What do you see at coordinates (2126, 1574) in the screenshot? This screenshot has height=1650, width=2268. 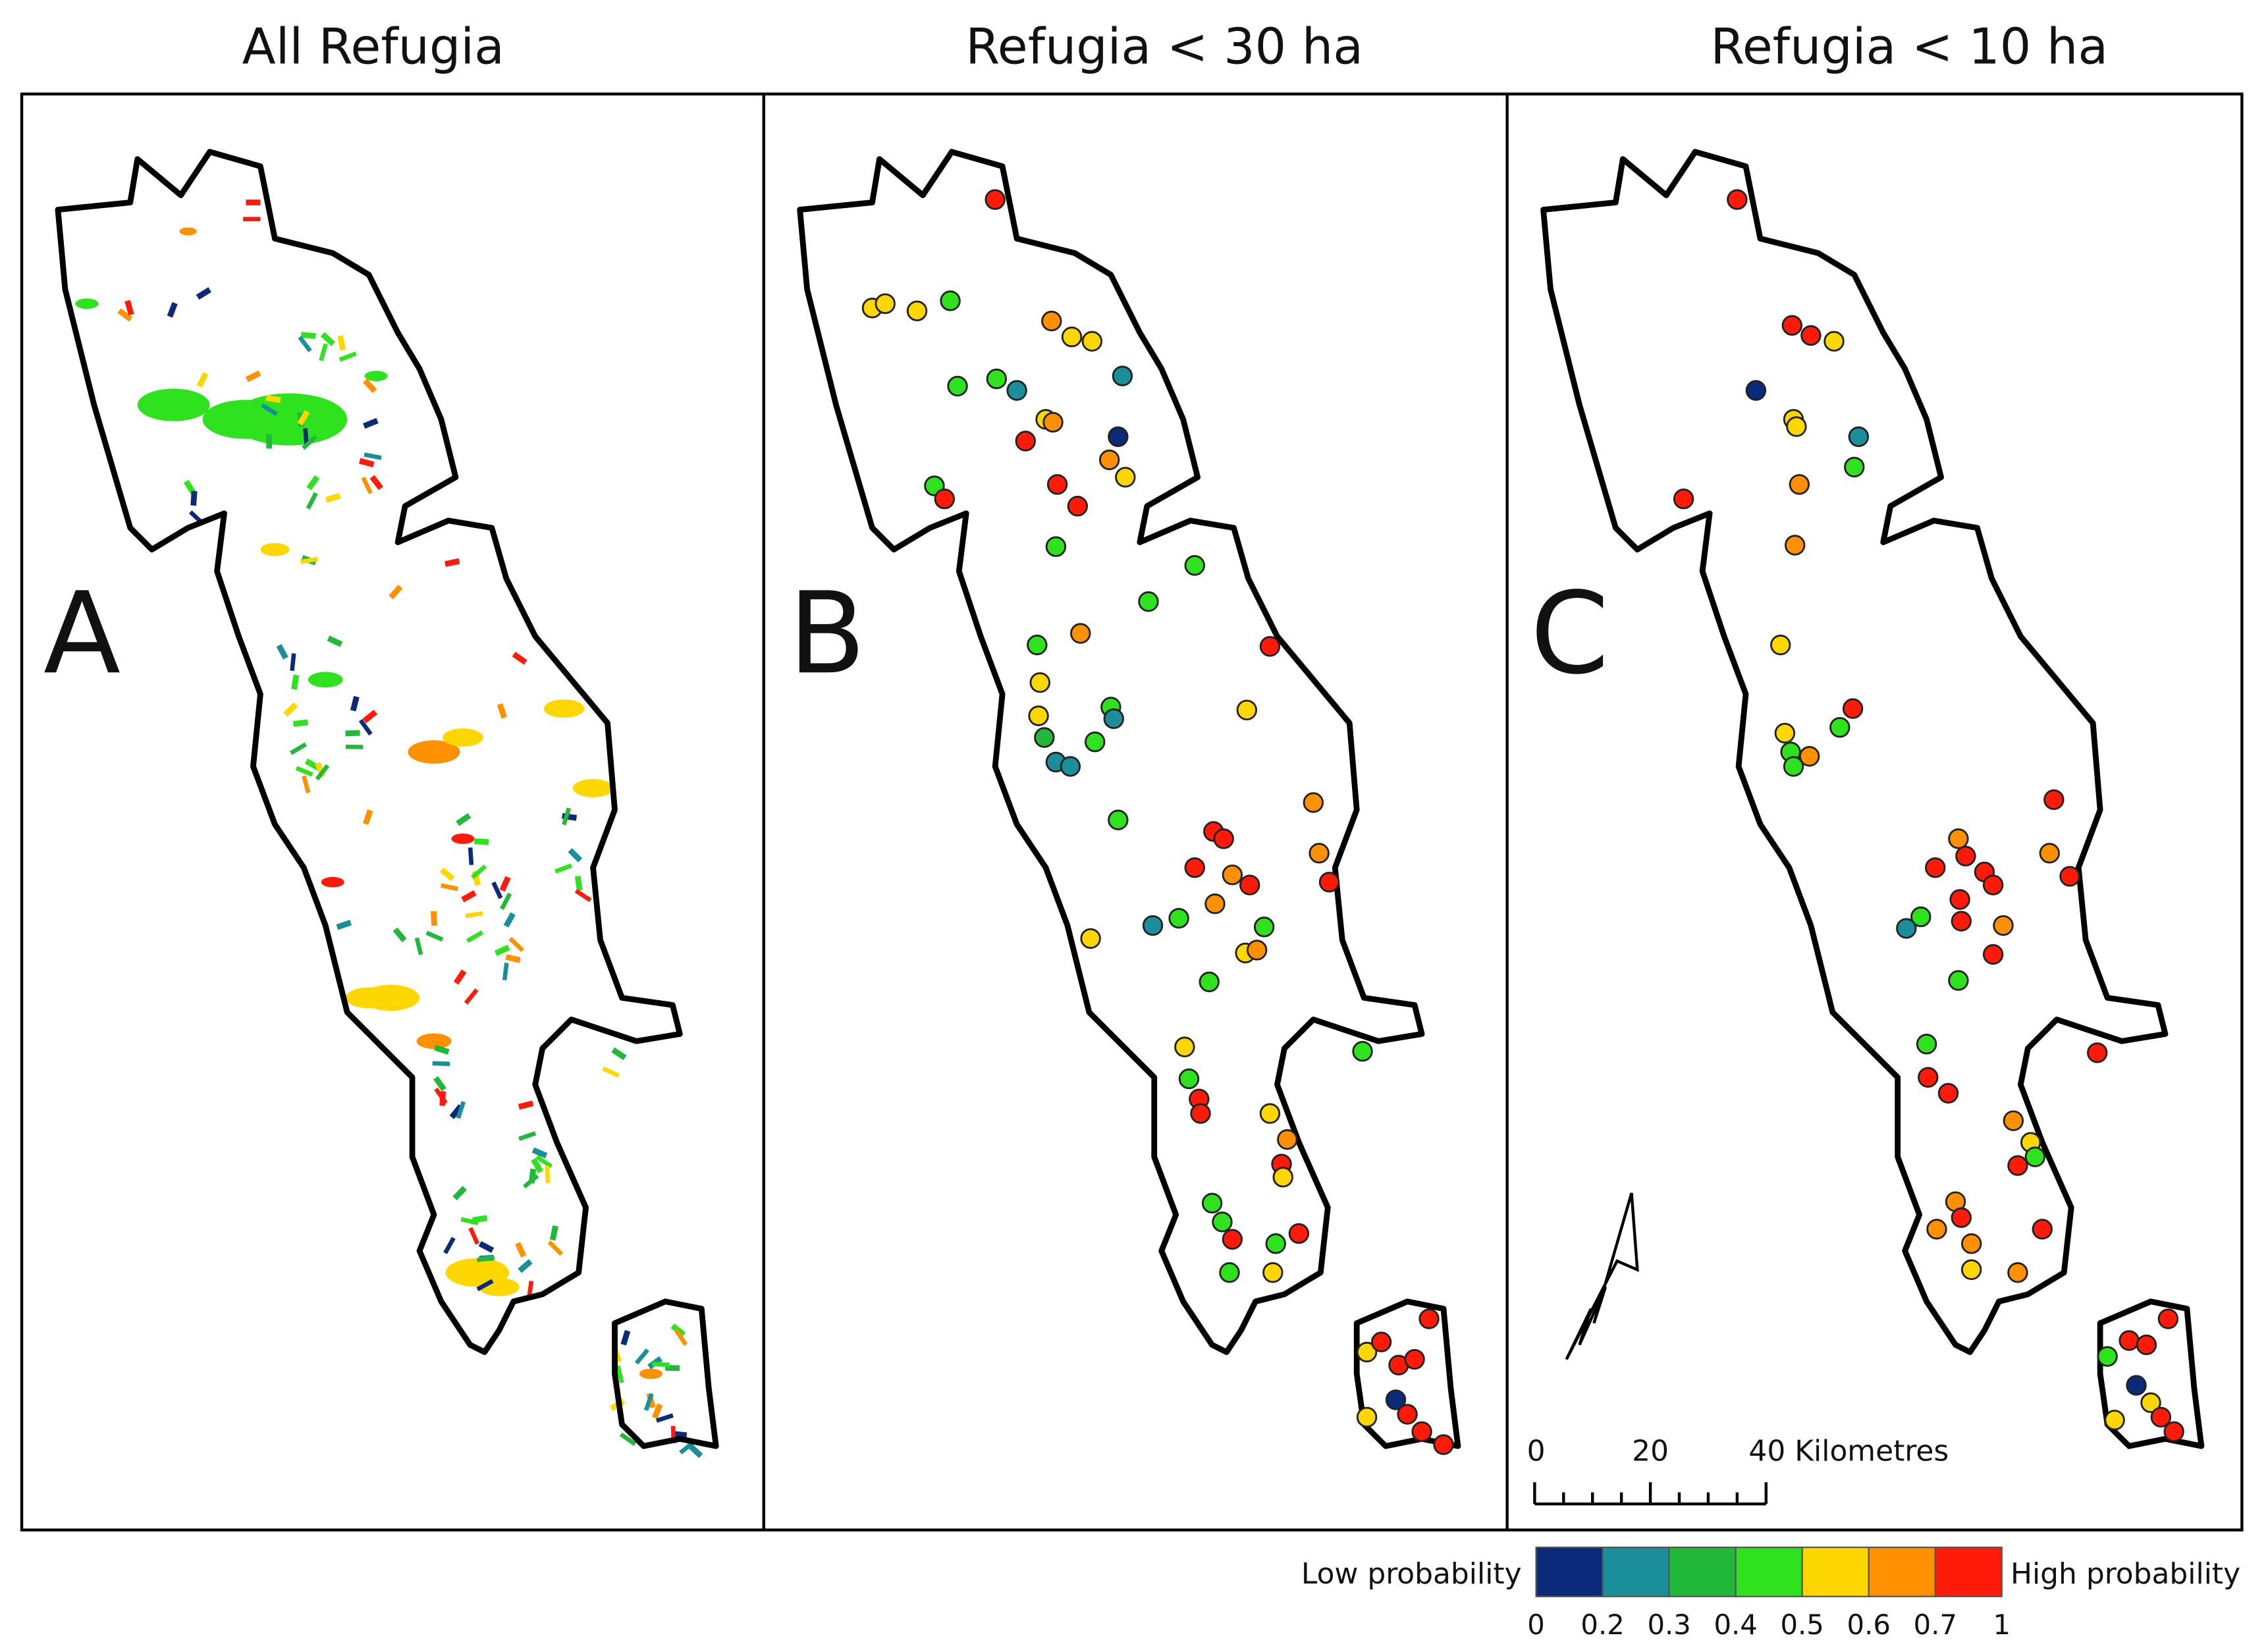 I see `legend-high: High probability` at bounding box center [2126, 1574].